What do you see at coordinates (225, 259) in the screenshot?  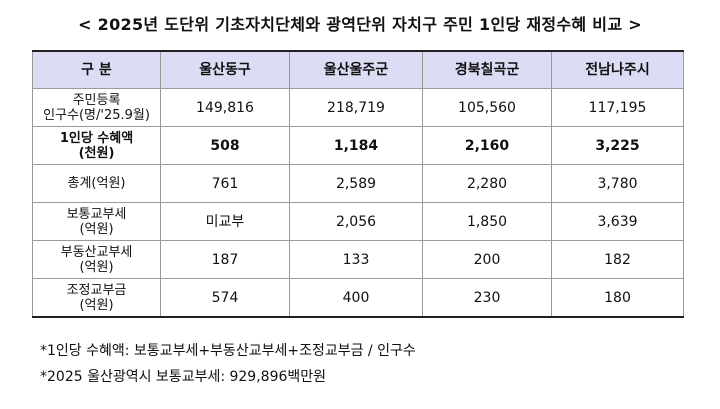 I see `cell-value: 187` at bounding box center [225, 259].